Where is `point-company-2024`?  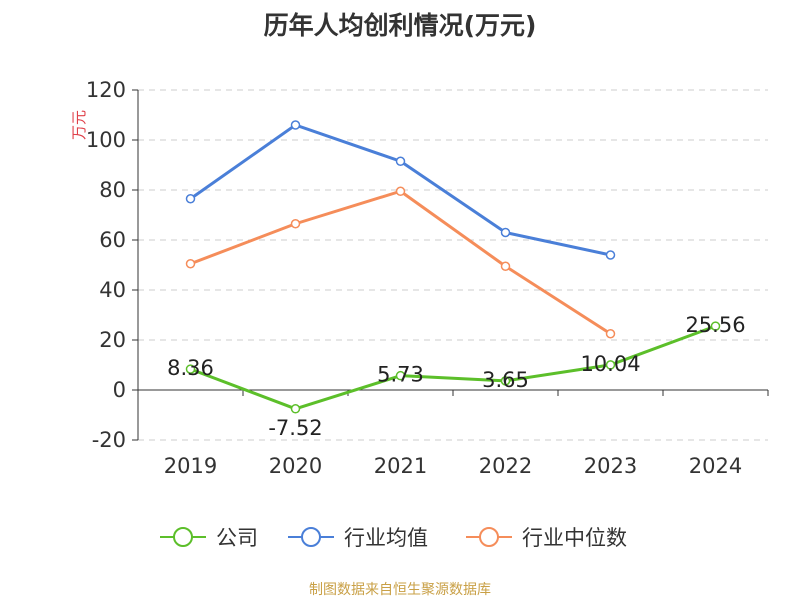 point-company-2024 is located at coordinates (715, 326).